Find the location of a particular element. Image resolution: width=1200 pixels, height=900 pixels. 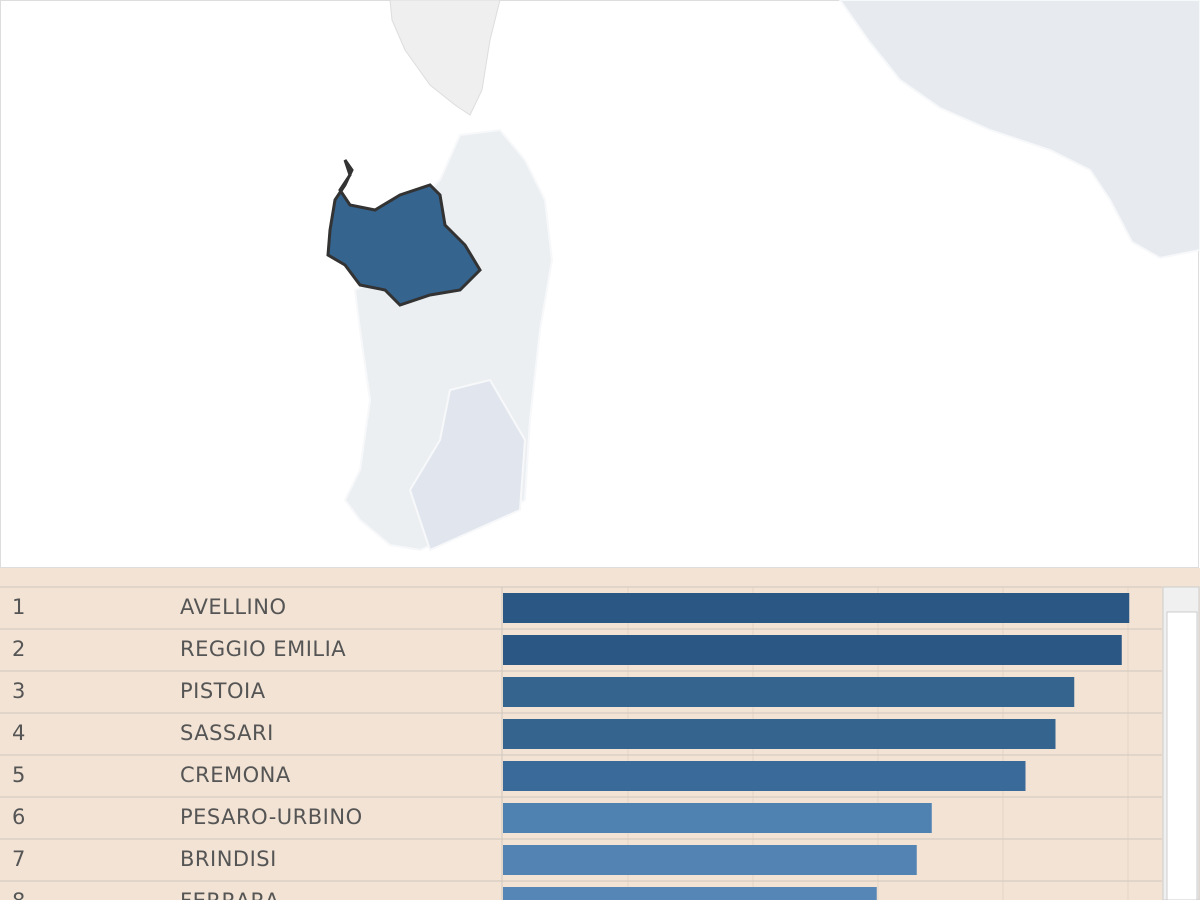

category-label: CREMONA is located at coordinates (235, 775).